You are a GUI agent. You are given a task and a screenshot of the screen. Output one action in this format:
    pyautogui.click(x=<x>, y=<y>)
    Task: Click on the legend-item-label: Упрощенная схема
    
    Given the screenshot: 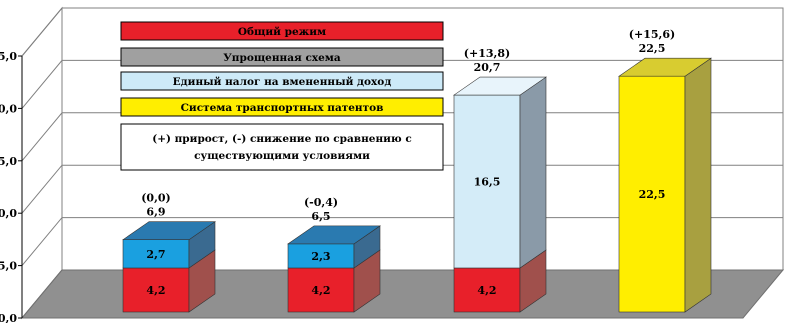 What is the action you would take?
    pyautogui.click(x=282, y=58)
    